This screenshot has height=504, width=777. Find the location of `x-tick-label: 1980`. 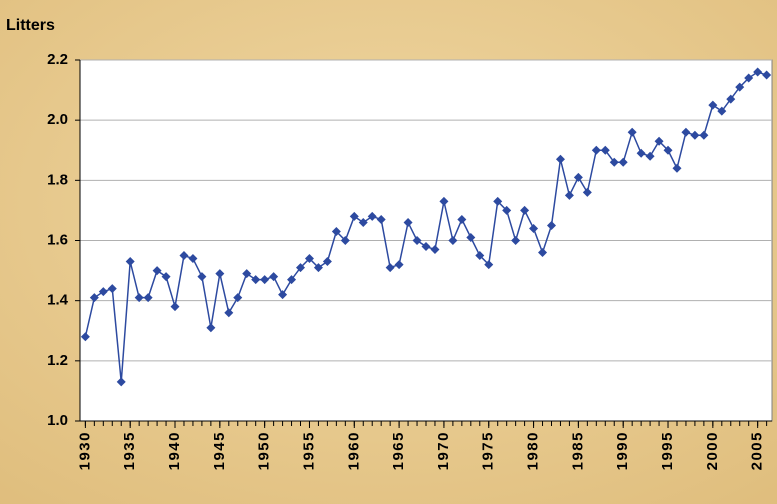

x-tick-label: 1980 is located at coordinates (533, 450).